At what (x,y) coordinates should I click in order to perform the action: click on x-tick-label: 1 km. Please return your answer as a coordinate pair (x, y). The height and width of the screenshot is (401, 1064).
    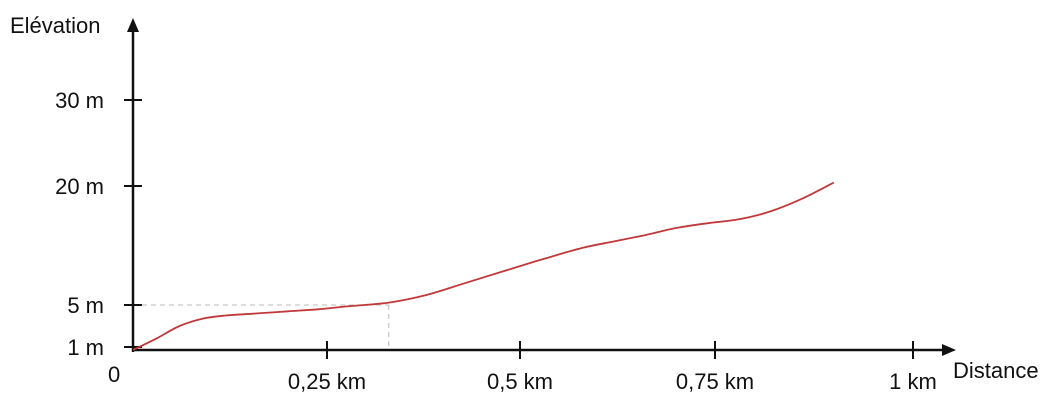
    Looking at the image, I should click on (913, 381).